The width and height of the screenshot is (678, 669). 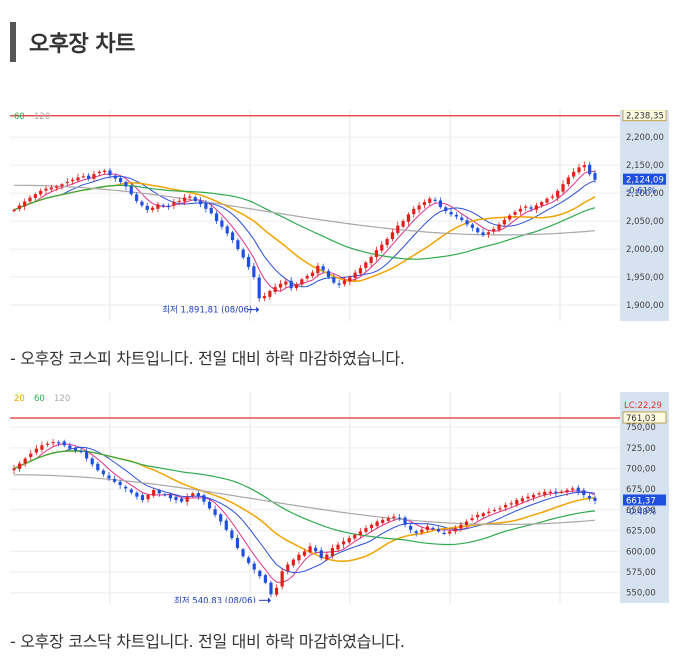 What do you see at coordinates (82, 44) in the screenshot?
I see `page-title: 오후장 차트` at bounding box center [82, 44].